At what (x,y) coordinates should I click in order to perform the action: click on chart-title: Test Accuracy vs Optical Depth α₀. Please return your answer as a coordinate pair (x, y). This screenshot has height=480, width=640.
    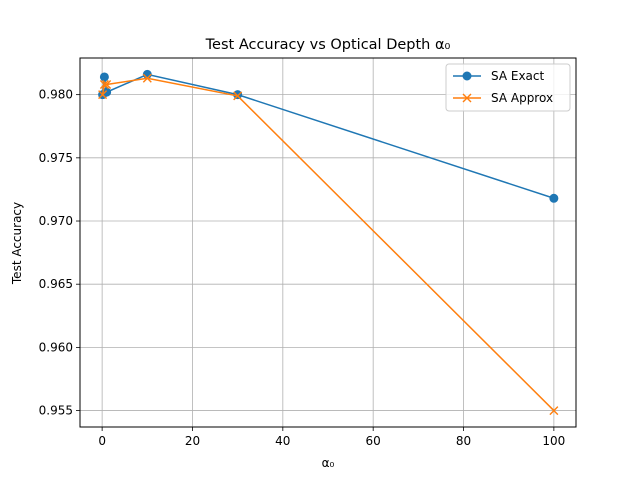
    Looking at the image, I should click on (328, 45).